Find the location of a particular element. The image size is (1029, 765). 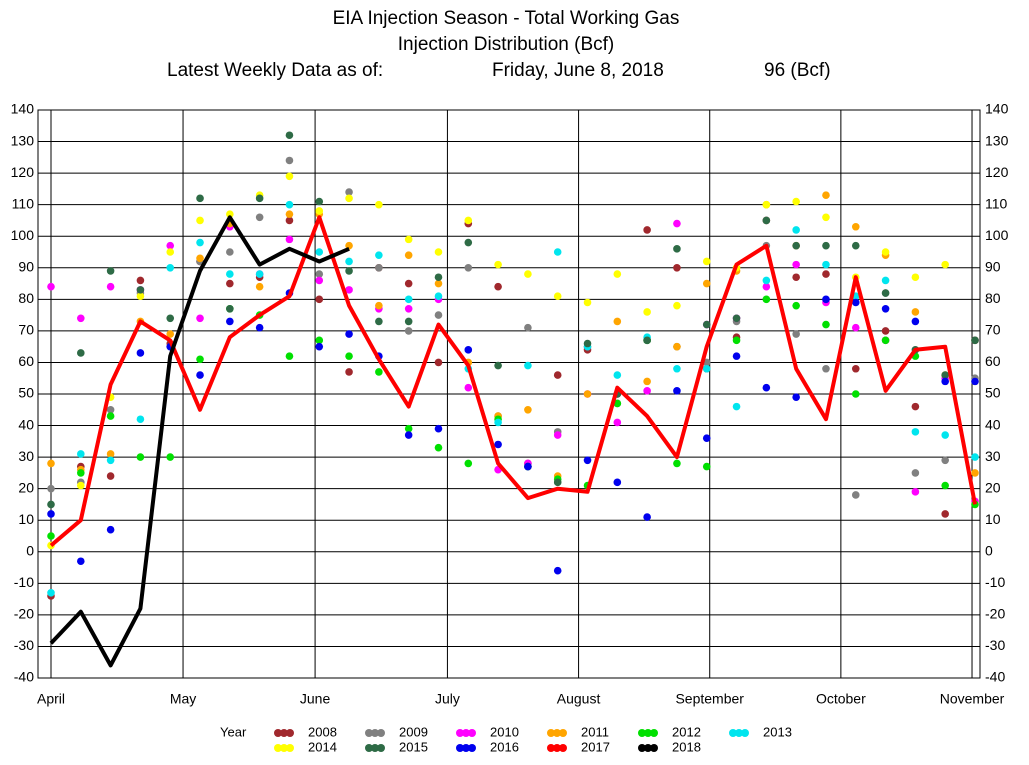

y2-tick-label: 30 is located at coordinates (993, 456).